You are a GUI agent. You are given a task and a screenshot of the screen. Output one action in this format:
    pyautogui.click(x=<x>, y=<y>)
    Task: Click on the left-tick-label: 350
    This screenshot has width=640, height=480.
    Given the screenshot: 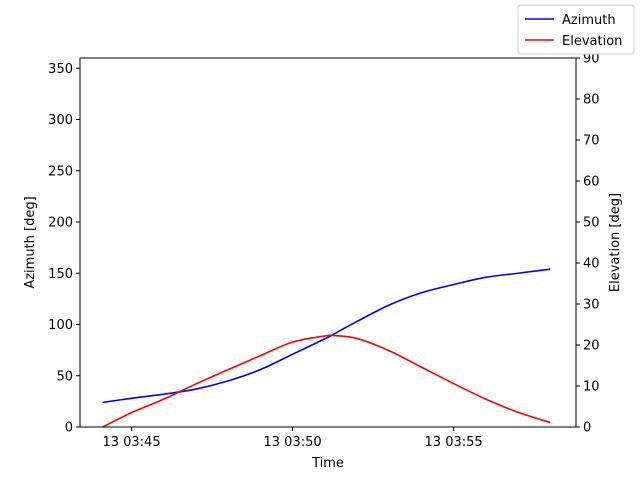 What is the action you would take?
    pyautogui.click(x=60, y=69)
    